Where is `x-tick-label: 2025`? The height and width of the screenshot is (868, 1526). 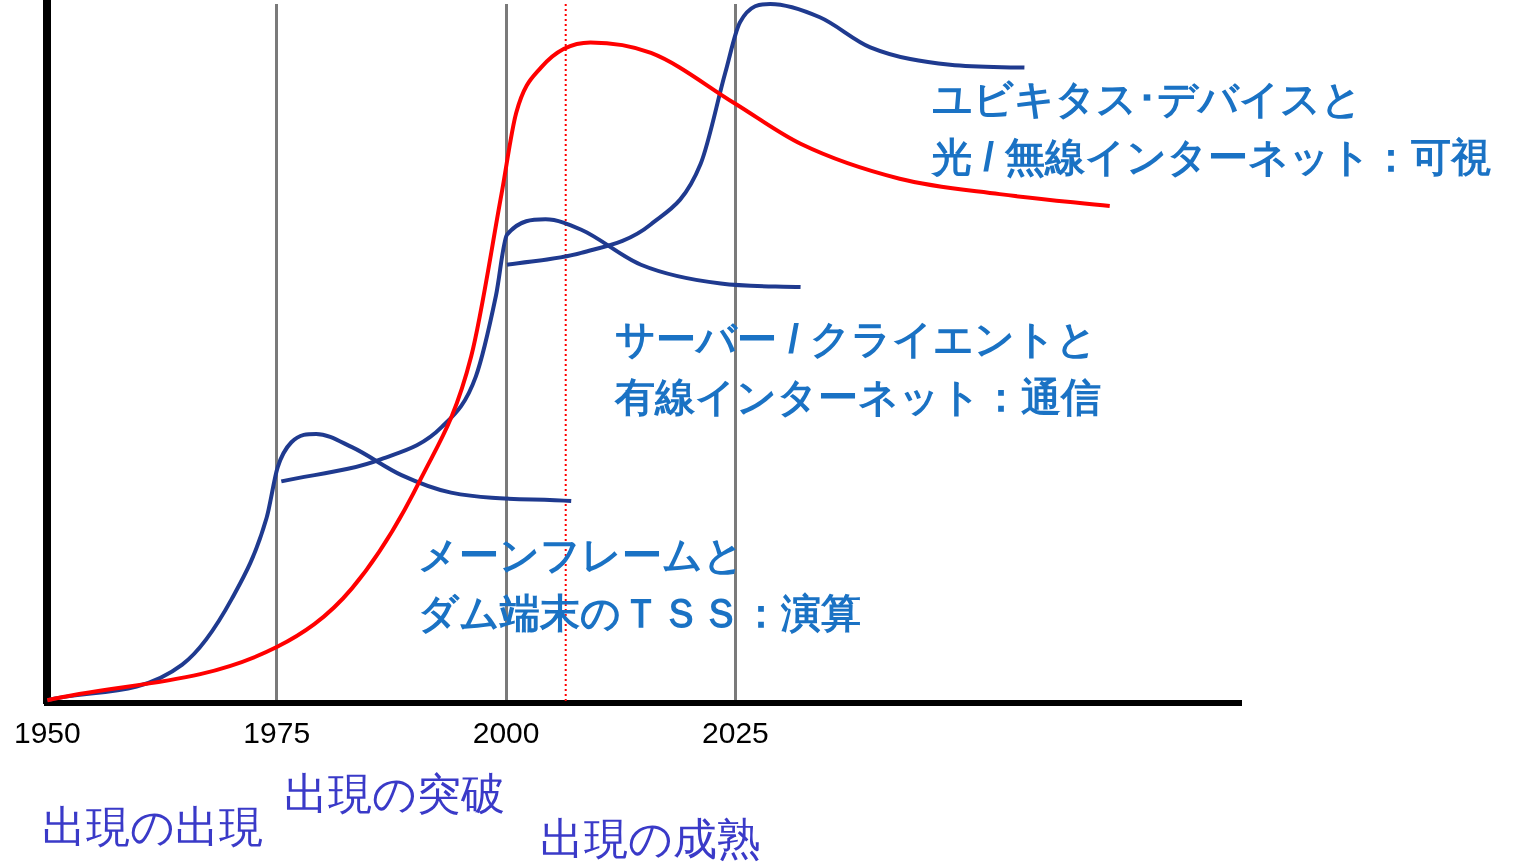 x-tick-label: 2025 is located at coordinates (735, 733).